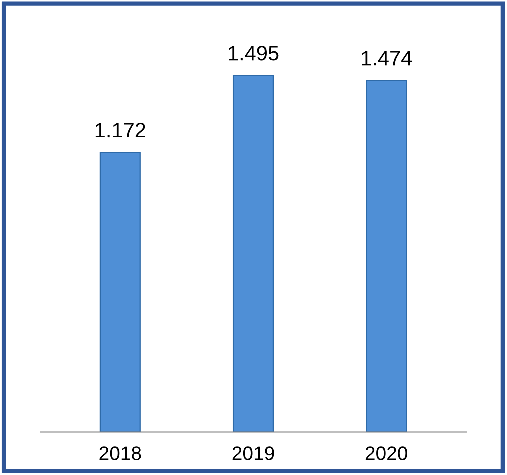  Describe the element at coordinates (387, 453) in the screenshot. I see `x-tick-label: 2020` at that location.